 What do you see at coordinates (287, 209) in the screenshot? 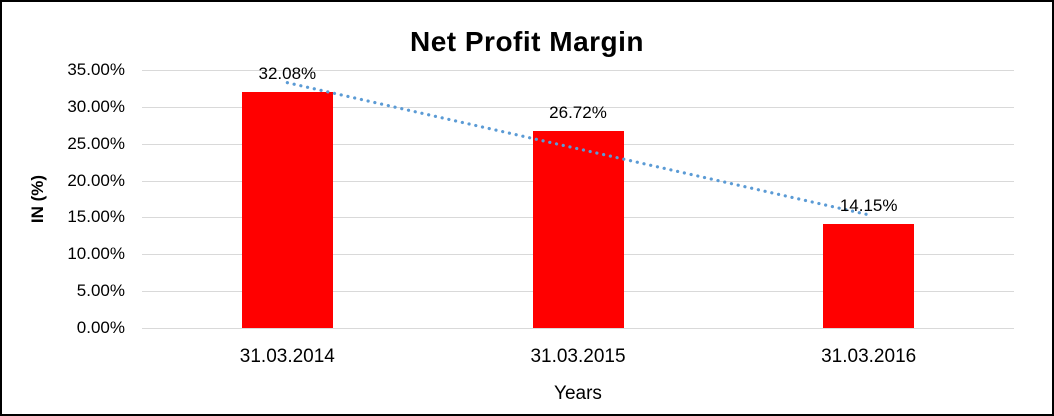
I see `bar-31.03.2014` at bounding box center [287, 209].